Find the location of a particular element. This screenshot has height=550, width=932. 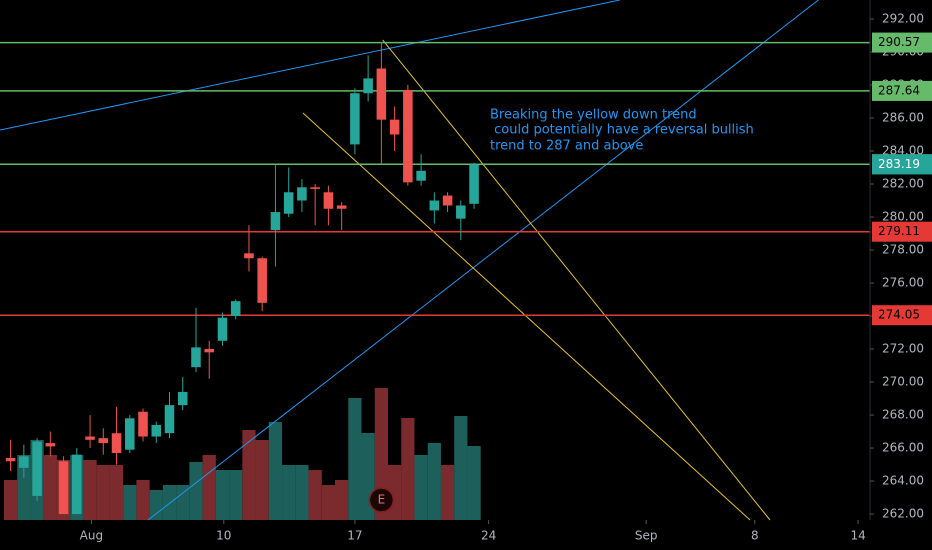

x-tick-label: 17 is located at coordinates (354, 536).